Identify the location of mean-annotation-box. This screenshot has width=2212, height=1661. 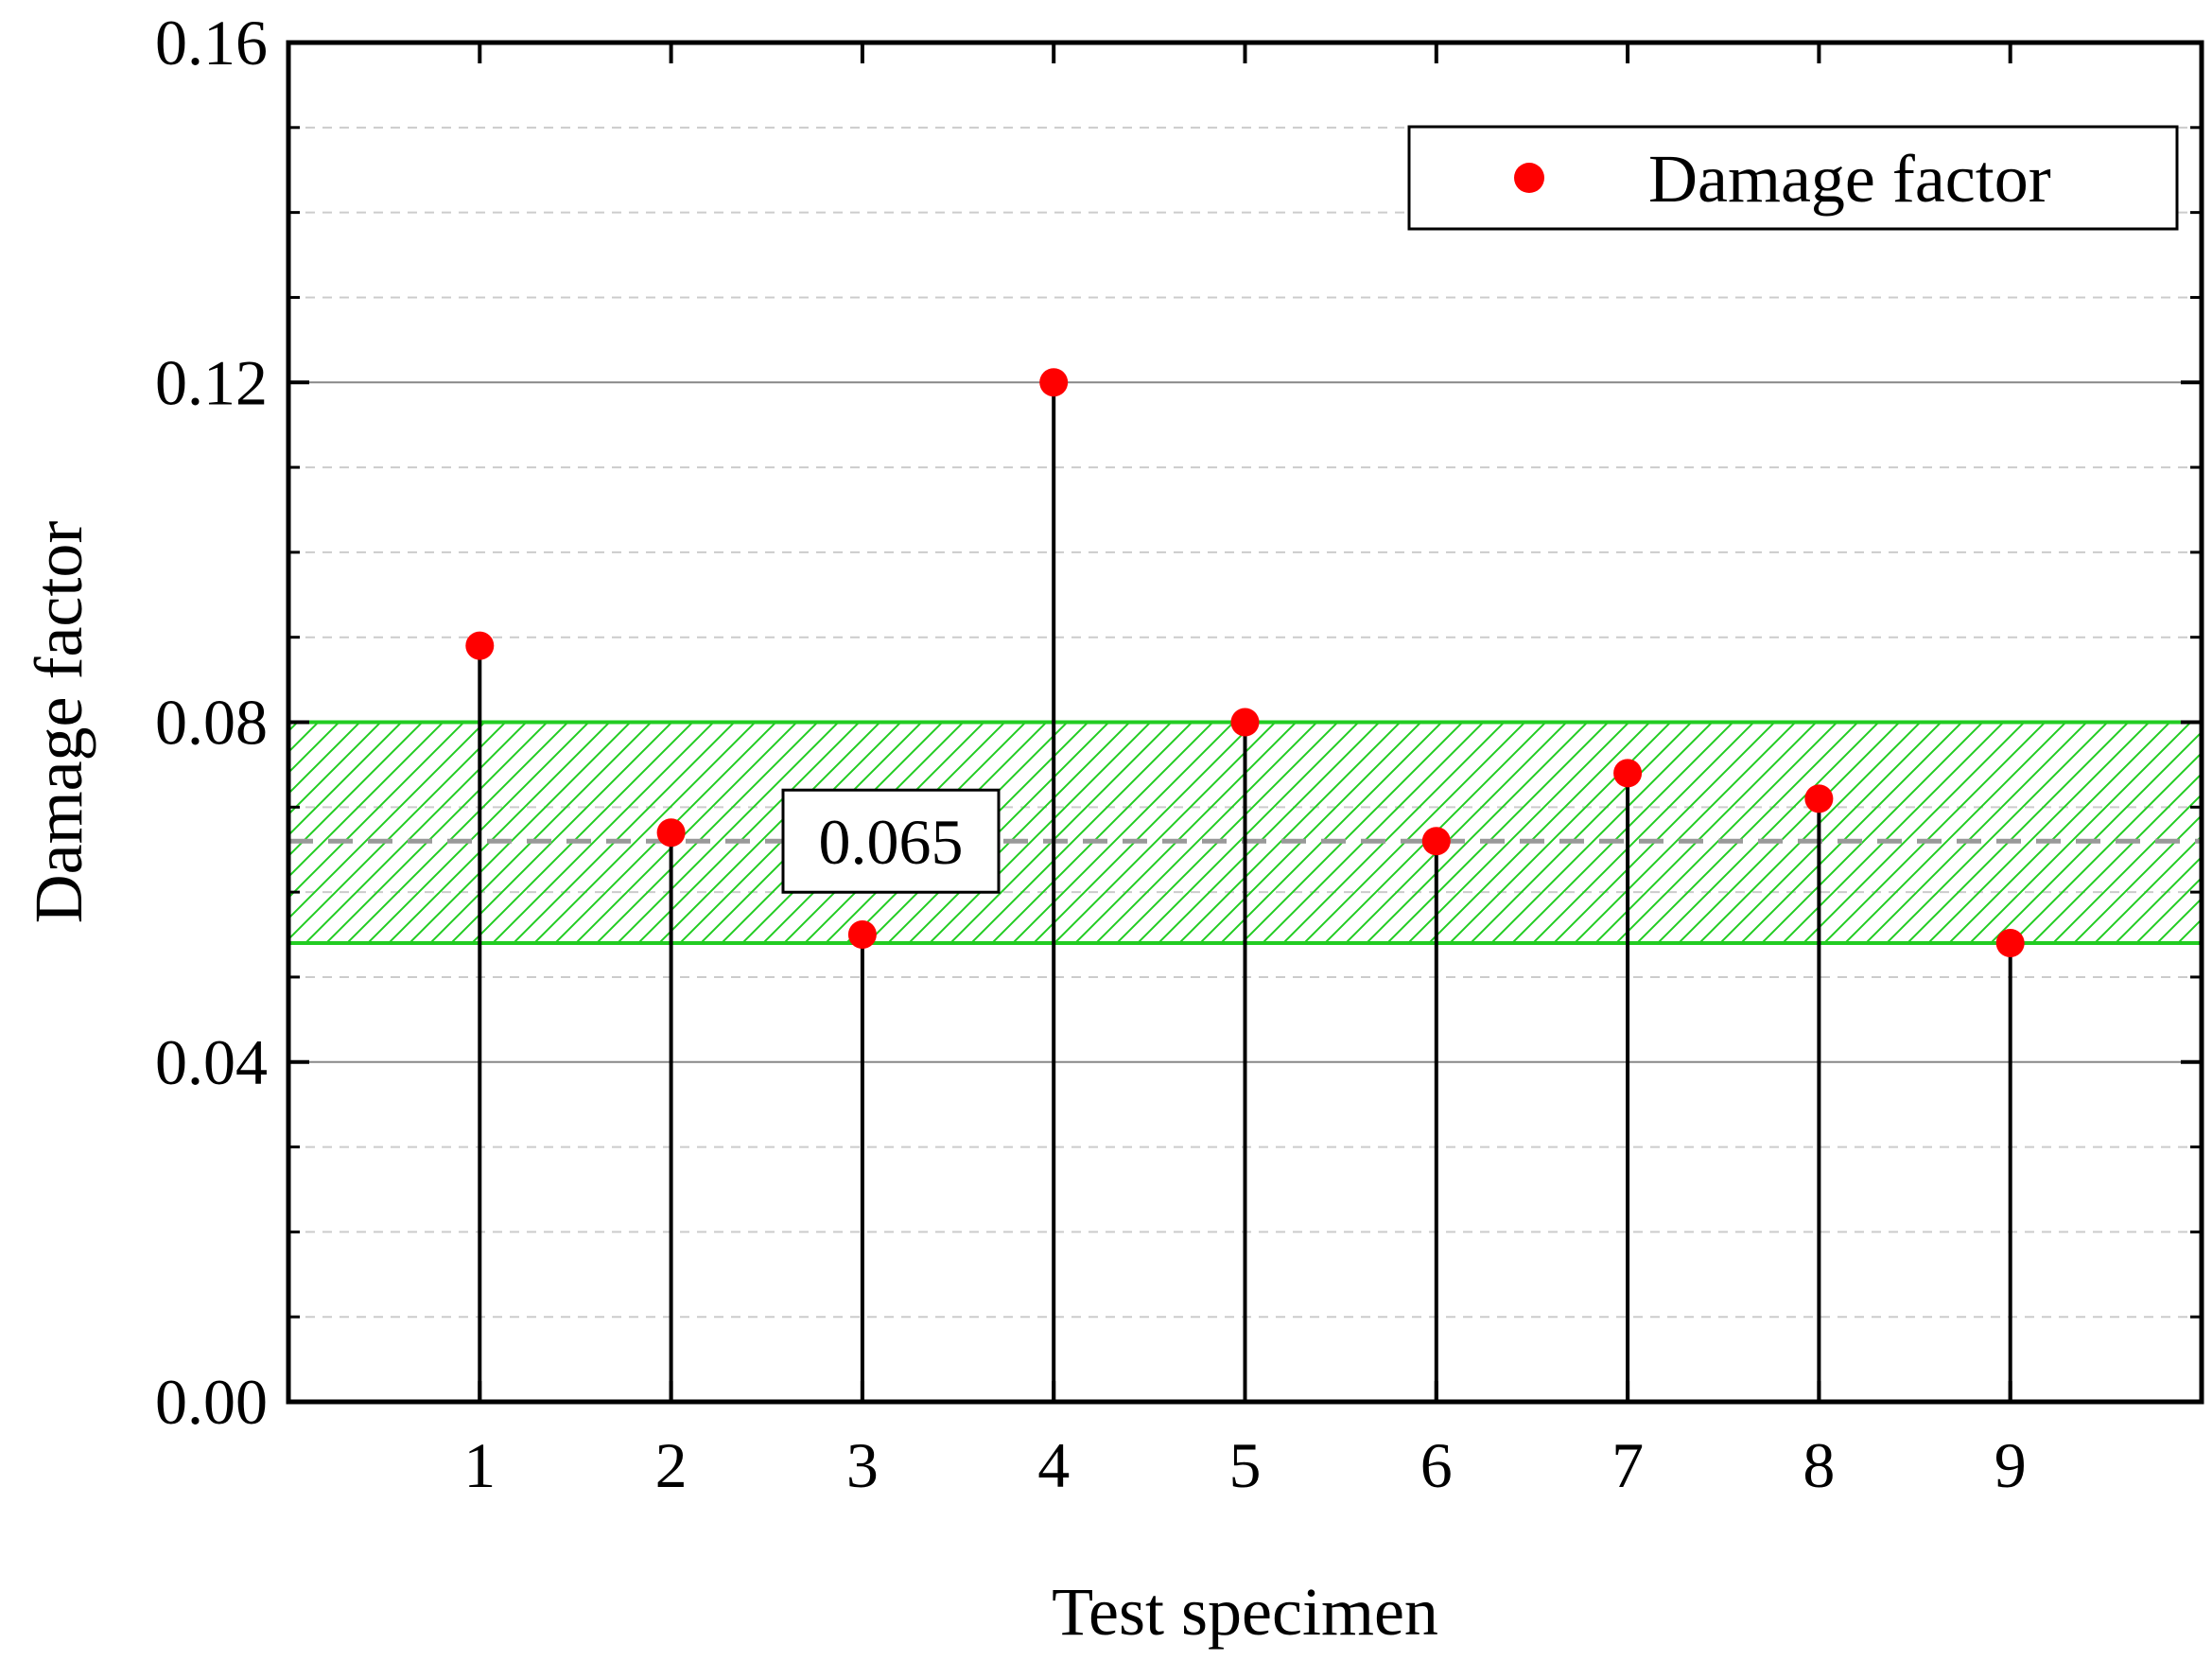
(891, 841).